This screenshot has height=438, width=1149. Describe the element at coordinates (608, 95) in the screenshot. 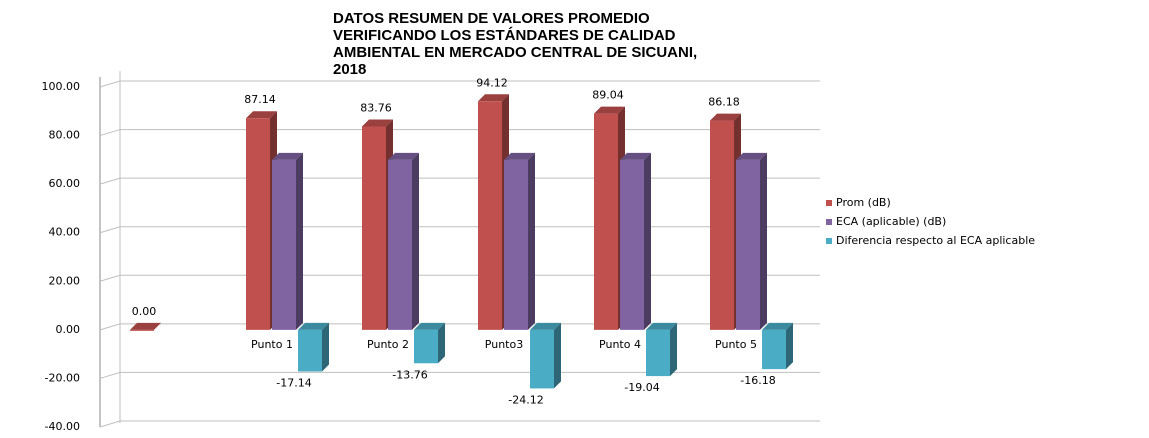

I see `data-label: 89.04` at that location.